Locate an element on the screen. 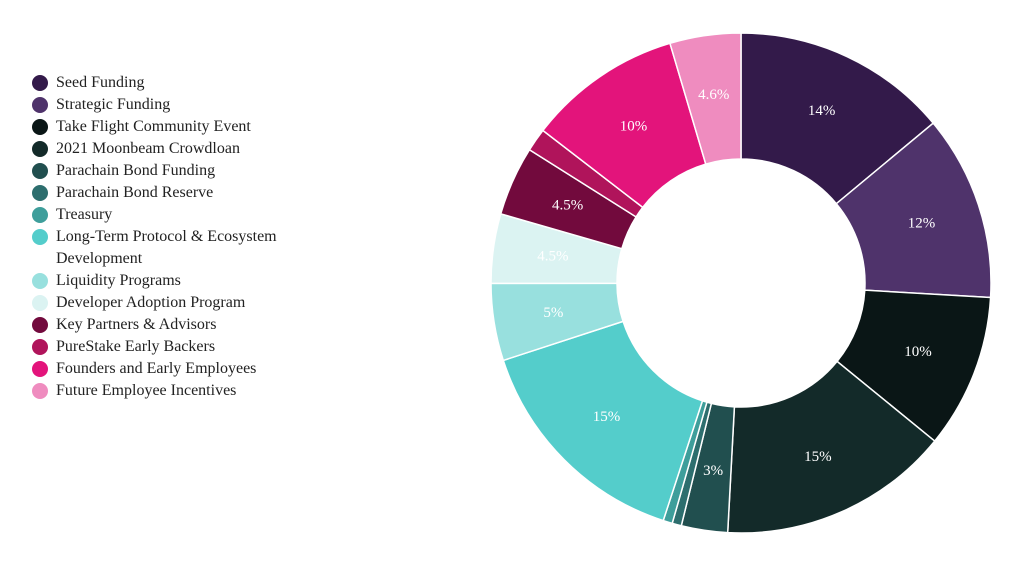  legend-item-treasury: Treasury is located at coordinates (182, 215).